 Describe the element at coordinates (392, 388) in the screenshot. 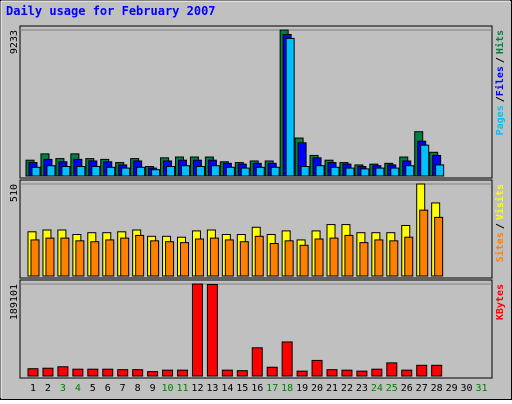

I see `x-tick-label: 25` at that location.